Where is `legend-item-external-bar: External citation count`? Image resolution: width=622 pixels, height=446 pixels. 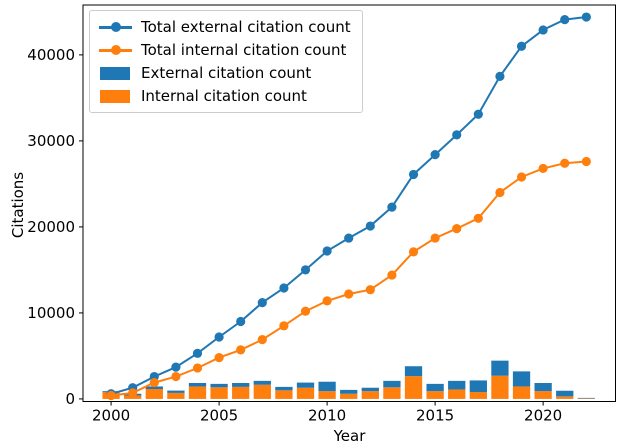 legend-item-external-bar: External citation count is located at coordinates (225, 73).